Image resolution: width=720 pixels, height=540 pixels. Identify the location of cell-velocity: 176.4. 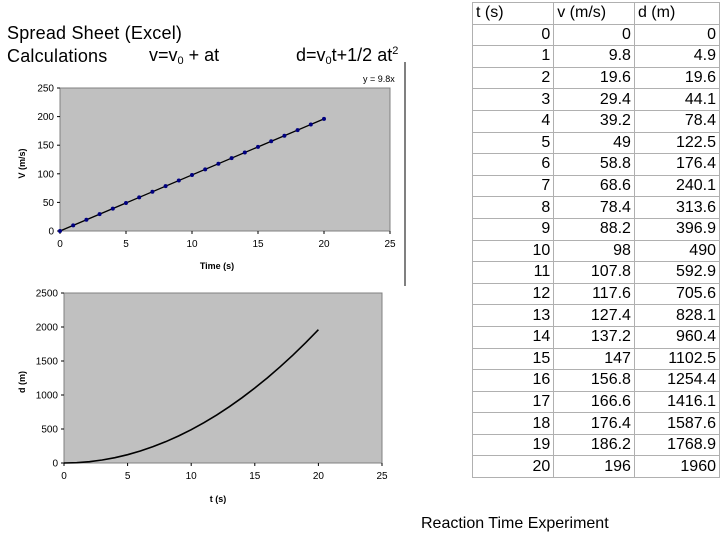
(594, 423).